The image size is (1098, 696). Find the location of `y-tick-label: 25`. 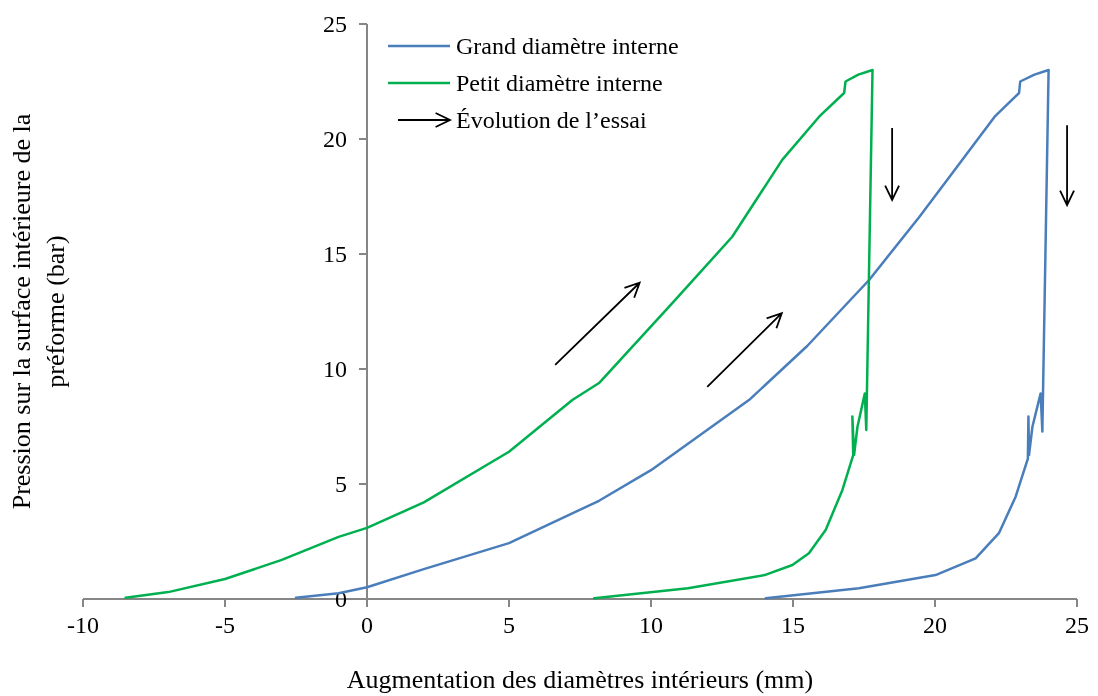

y-tick-label: 25 is located at coordinates (335, 24).